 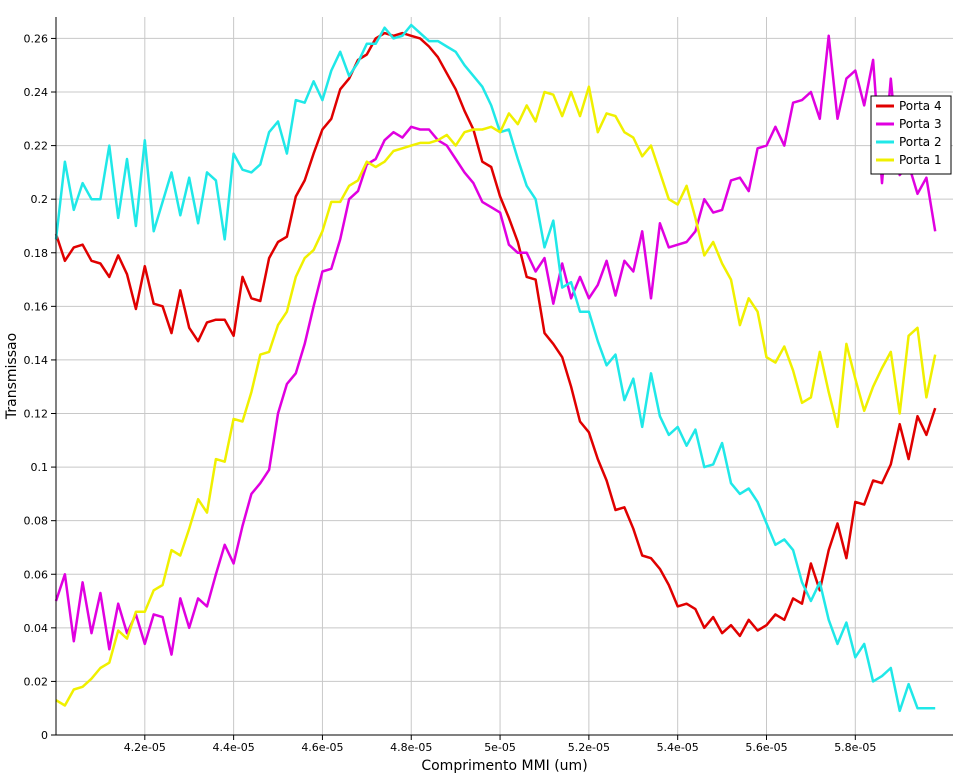 I want to click on y-tick-label: 0.02, so click(x=36, y=681).